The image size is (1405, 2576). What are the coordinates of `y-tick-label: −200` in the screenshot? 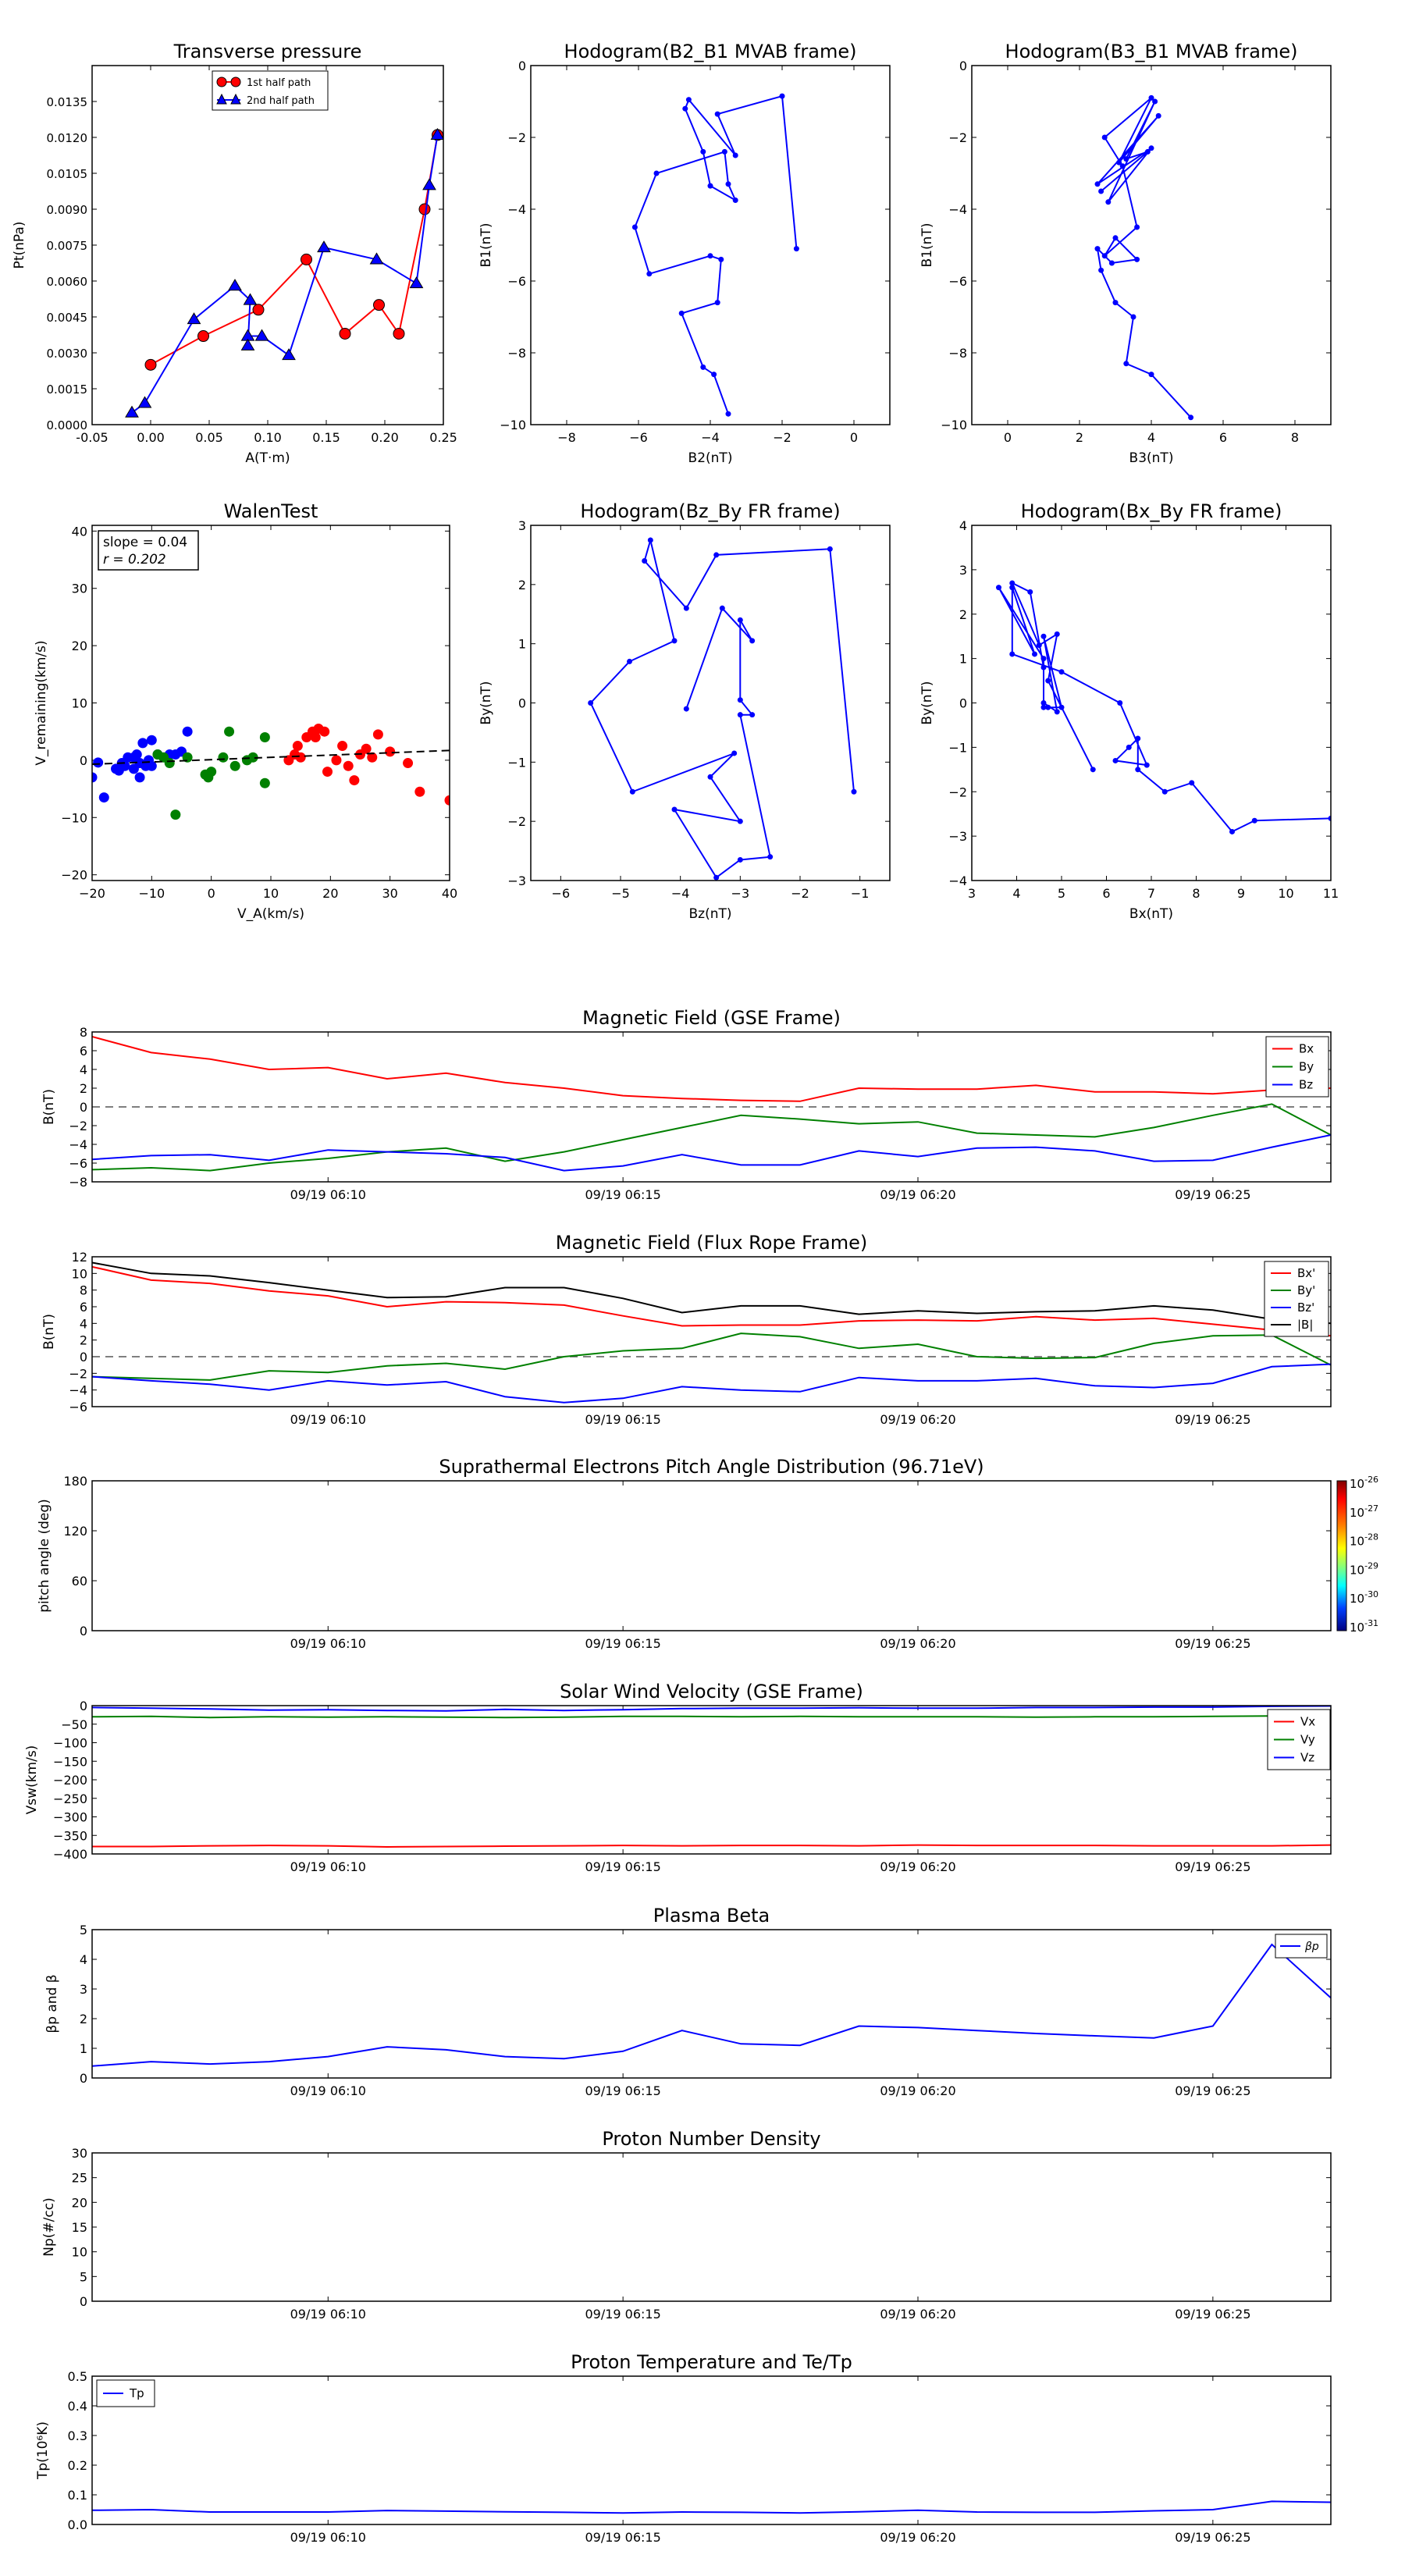 It's located at (70, 1780).